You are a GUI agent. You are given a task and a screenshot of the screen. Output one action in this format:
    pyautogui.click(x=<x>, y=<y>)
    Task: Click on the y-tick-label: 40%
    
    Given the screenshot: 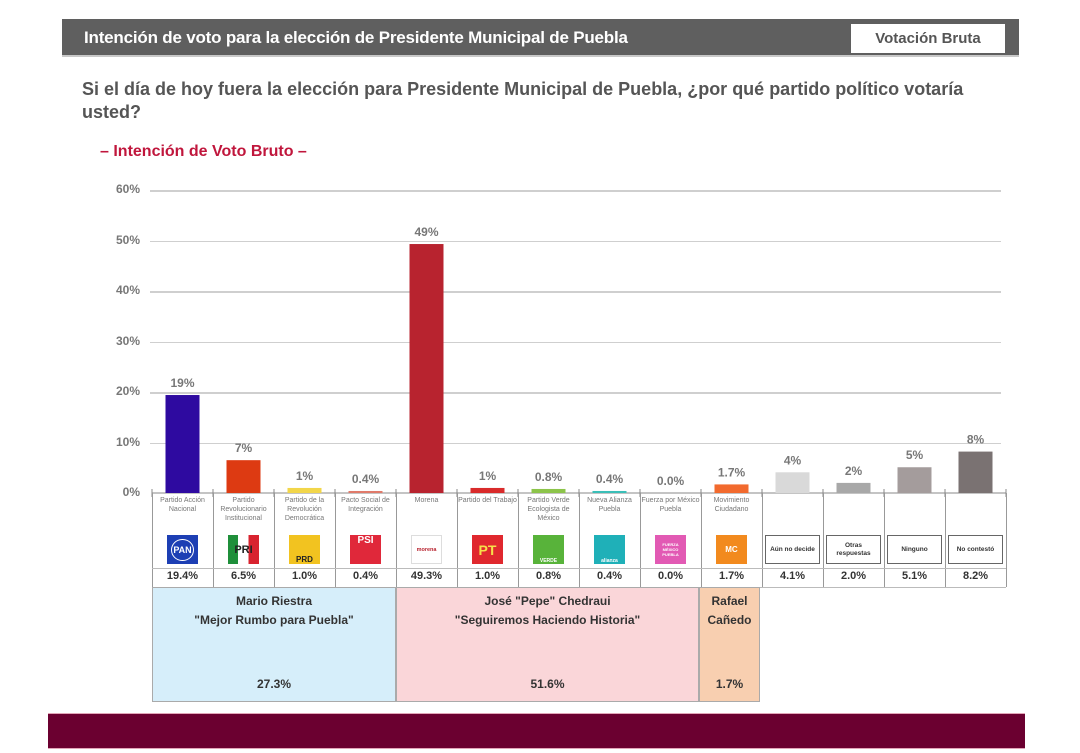 What is the action you would take?
    pyautogui.click(x=127, y=290)
    